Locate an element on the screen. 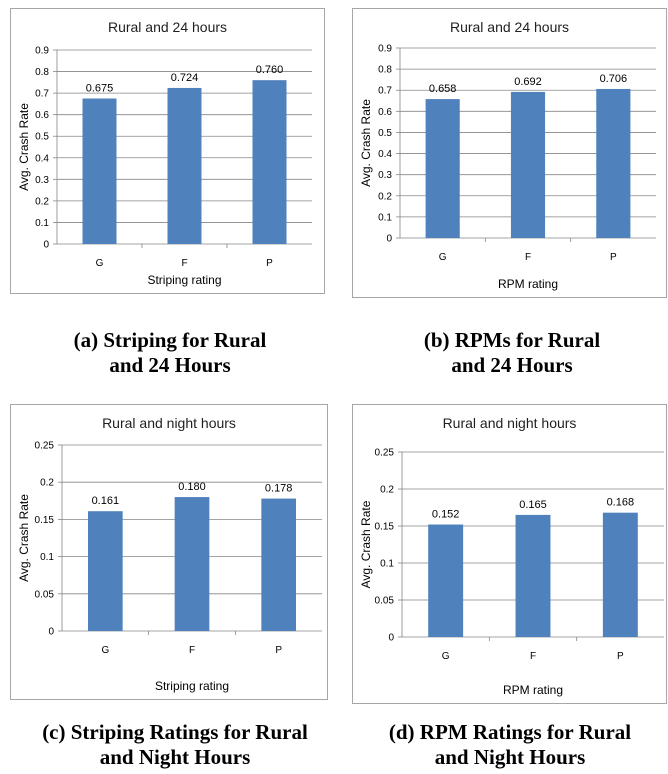  data-label: 0.152 is located at coordinates (446, 515).